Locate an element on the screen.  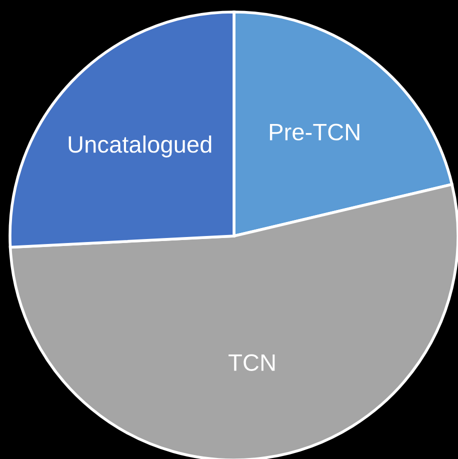
slice-label: Uncatalogued is located at coordinates (140, 146).